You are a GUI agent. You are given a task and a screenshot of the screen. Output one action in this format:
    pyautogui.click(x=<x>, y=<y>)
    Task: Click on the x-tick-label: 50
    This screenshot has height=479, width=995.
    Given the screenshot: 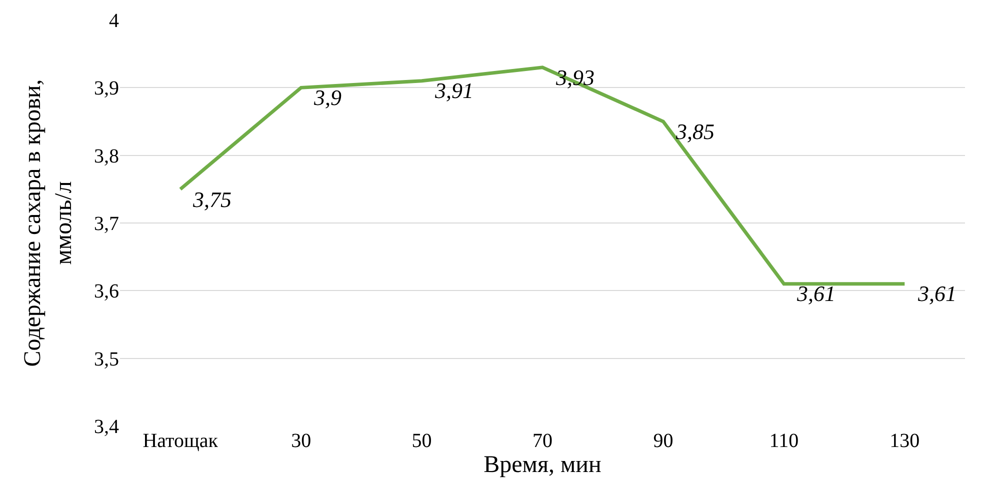 What is the action you would take?
    pyautogui.click(x=422, y=441)
    